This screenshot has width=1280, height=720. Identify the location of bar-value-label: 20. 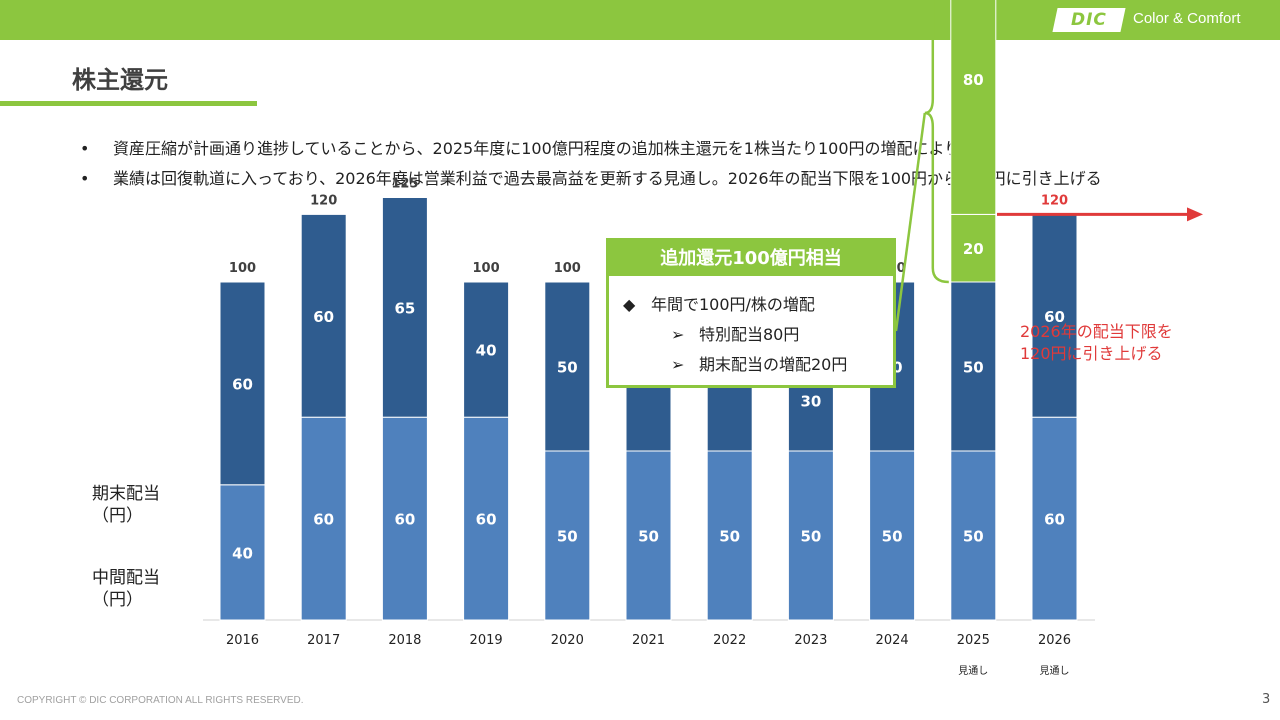
(973, 249).